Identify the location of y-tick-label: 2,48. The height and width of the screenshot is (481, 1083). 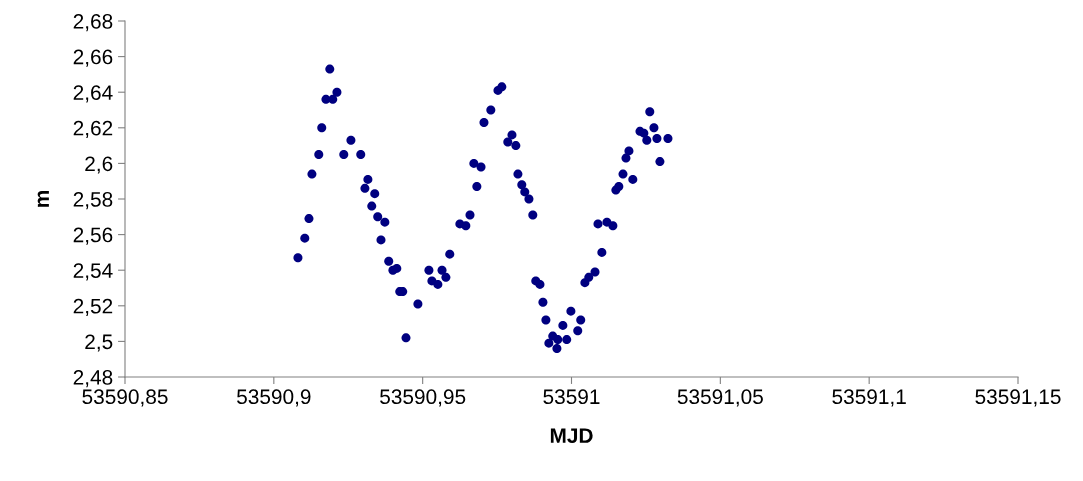
(93, 379).